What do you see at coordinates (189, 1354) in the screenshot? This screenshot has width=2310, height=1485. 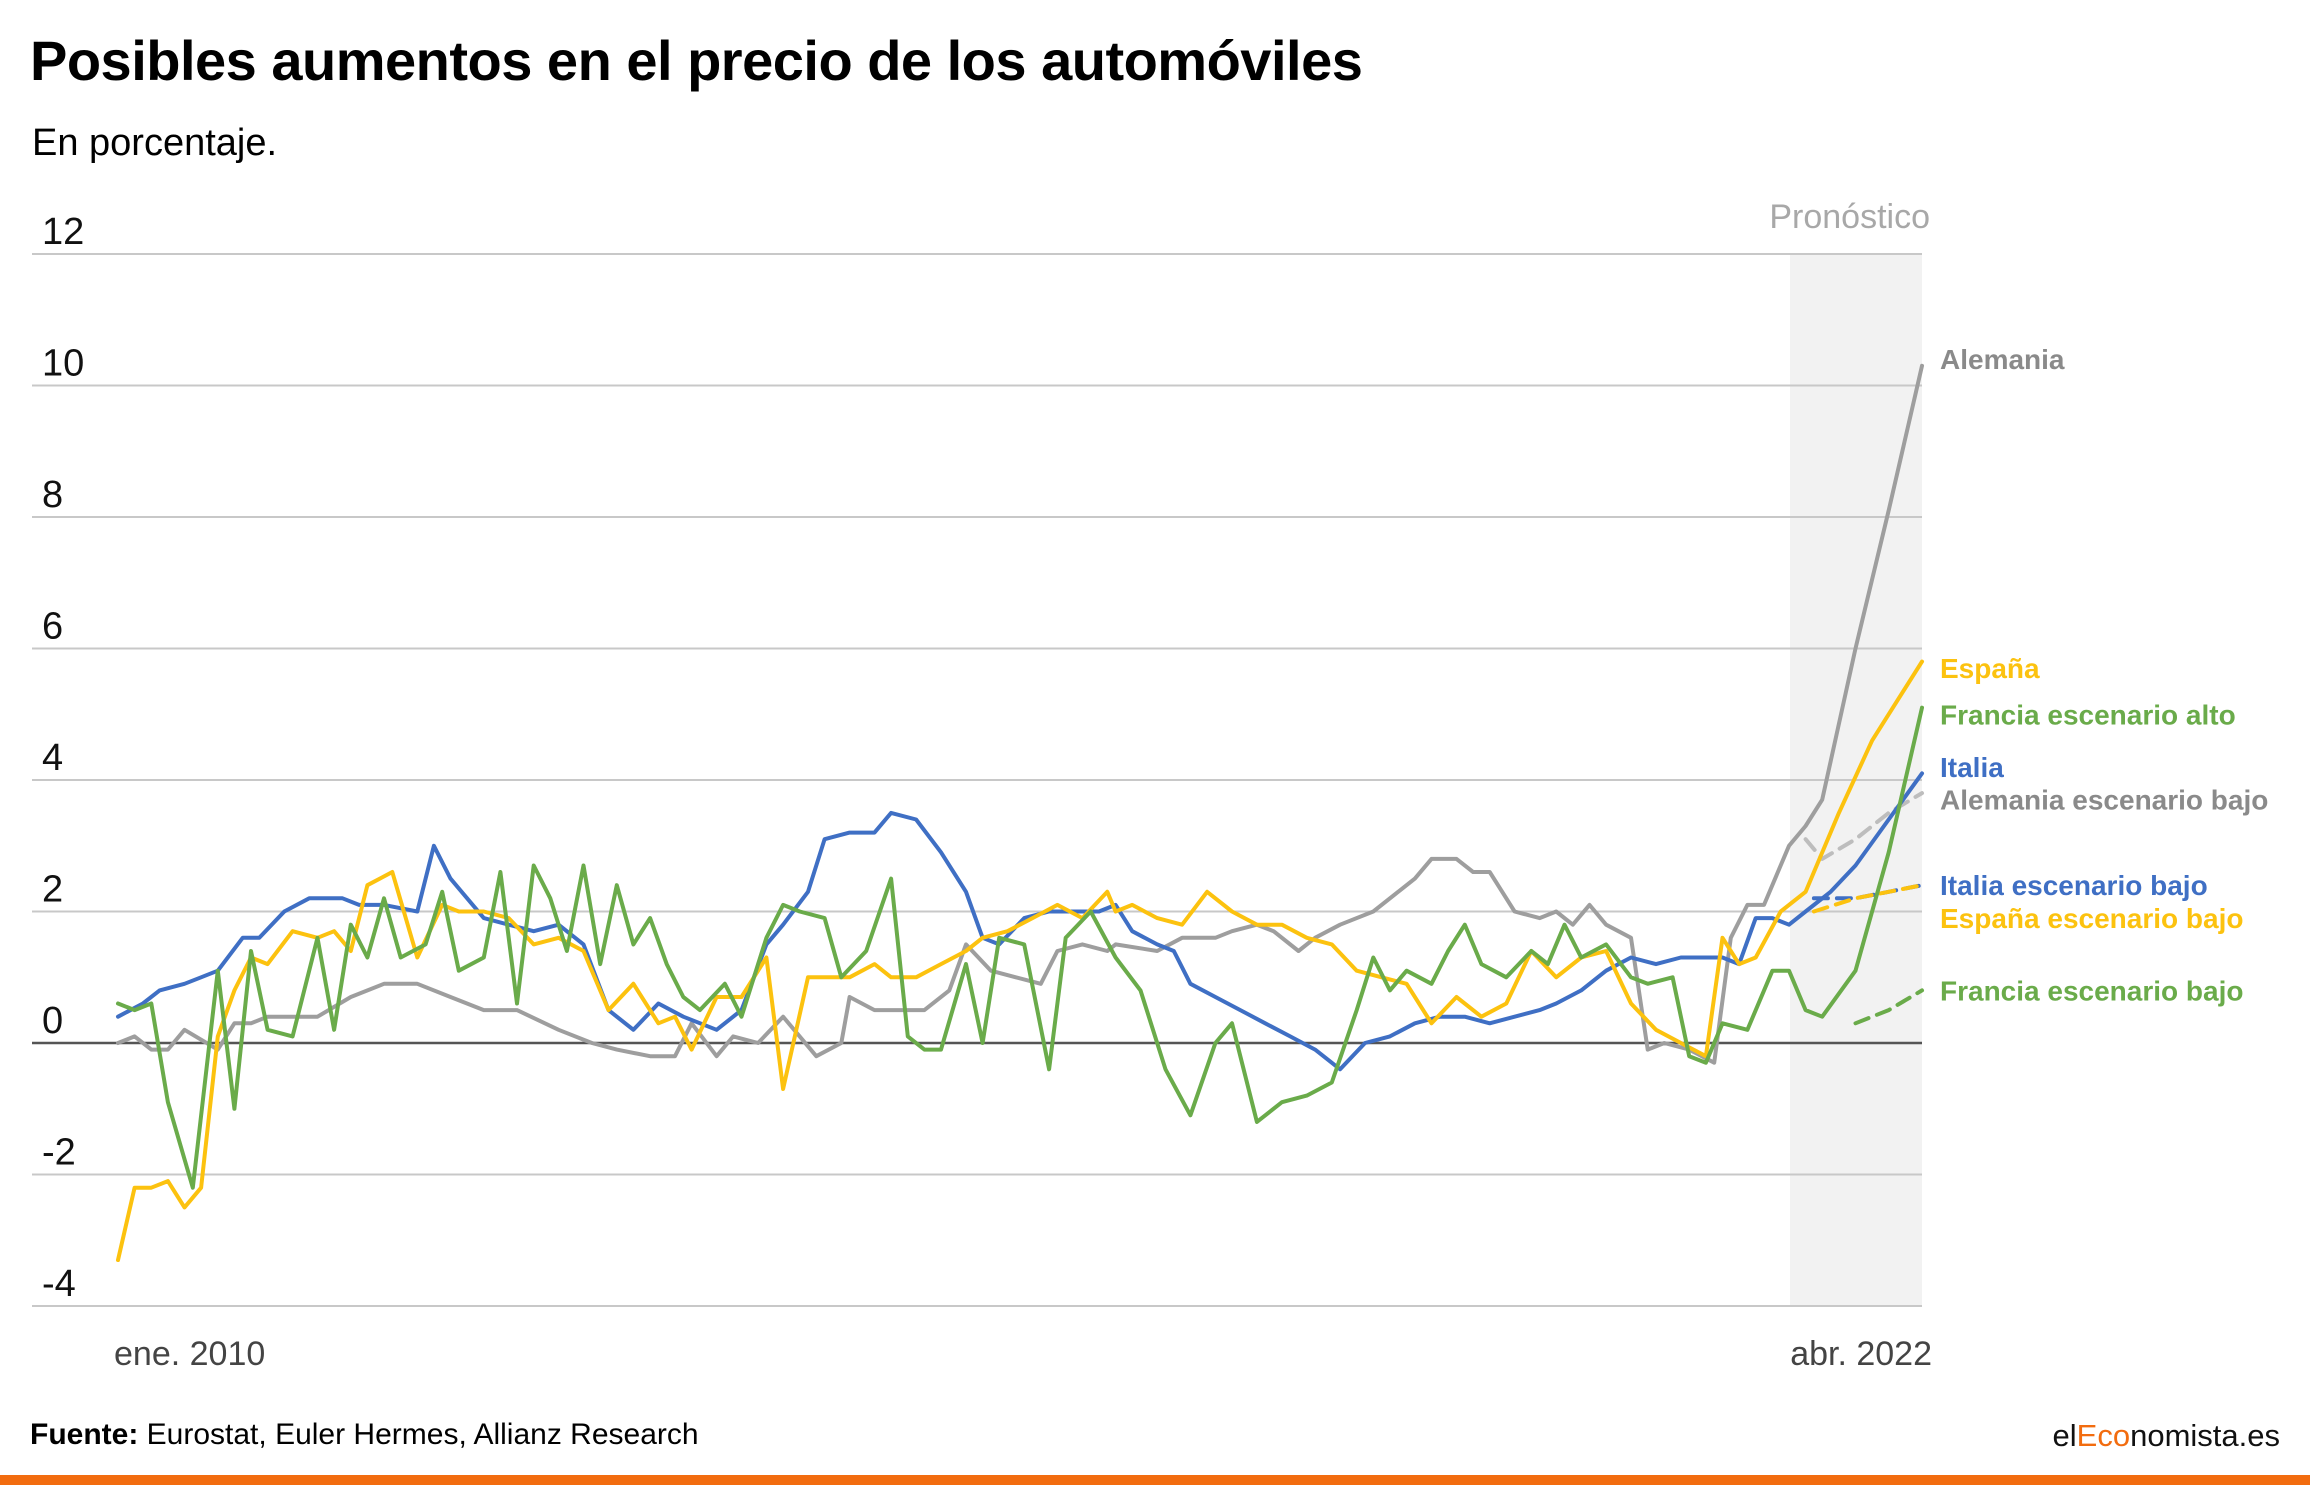 I see `x-tick-label: ene. 2010` at bounding box center [189, 1354].